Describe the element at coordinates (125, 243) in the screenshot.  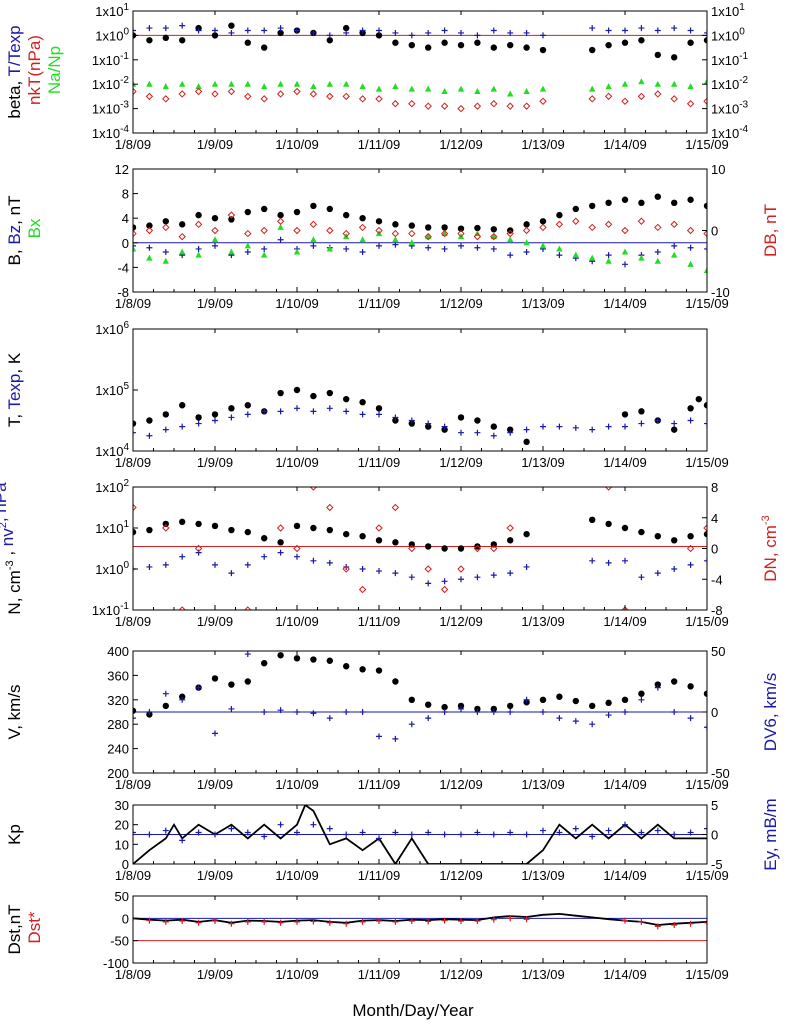
I see `left-tick-label: 0` at that location.